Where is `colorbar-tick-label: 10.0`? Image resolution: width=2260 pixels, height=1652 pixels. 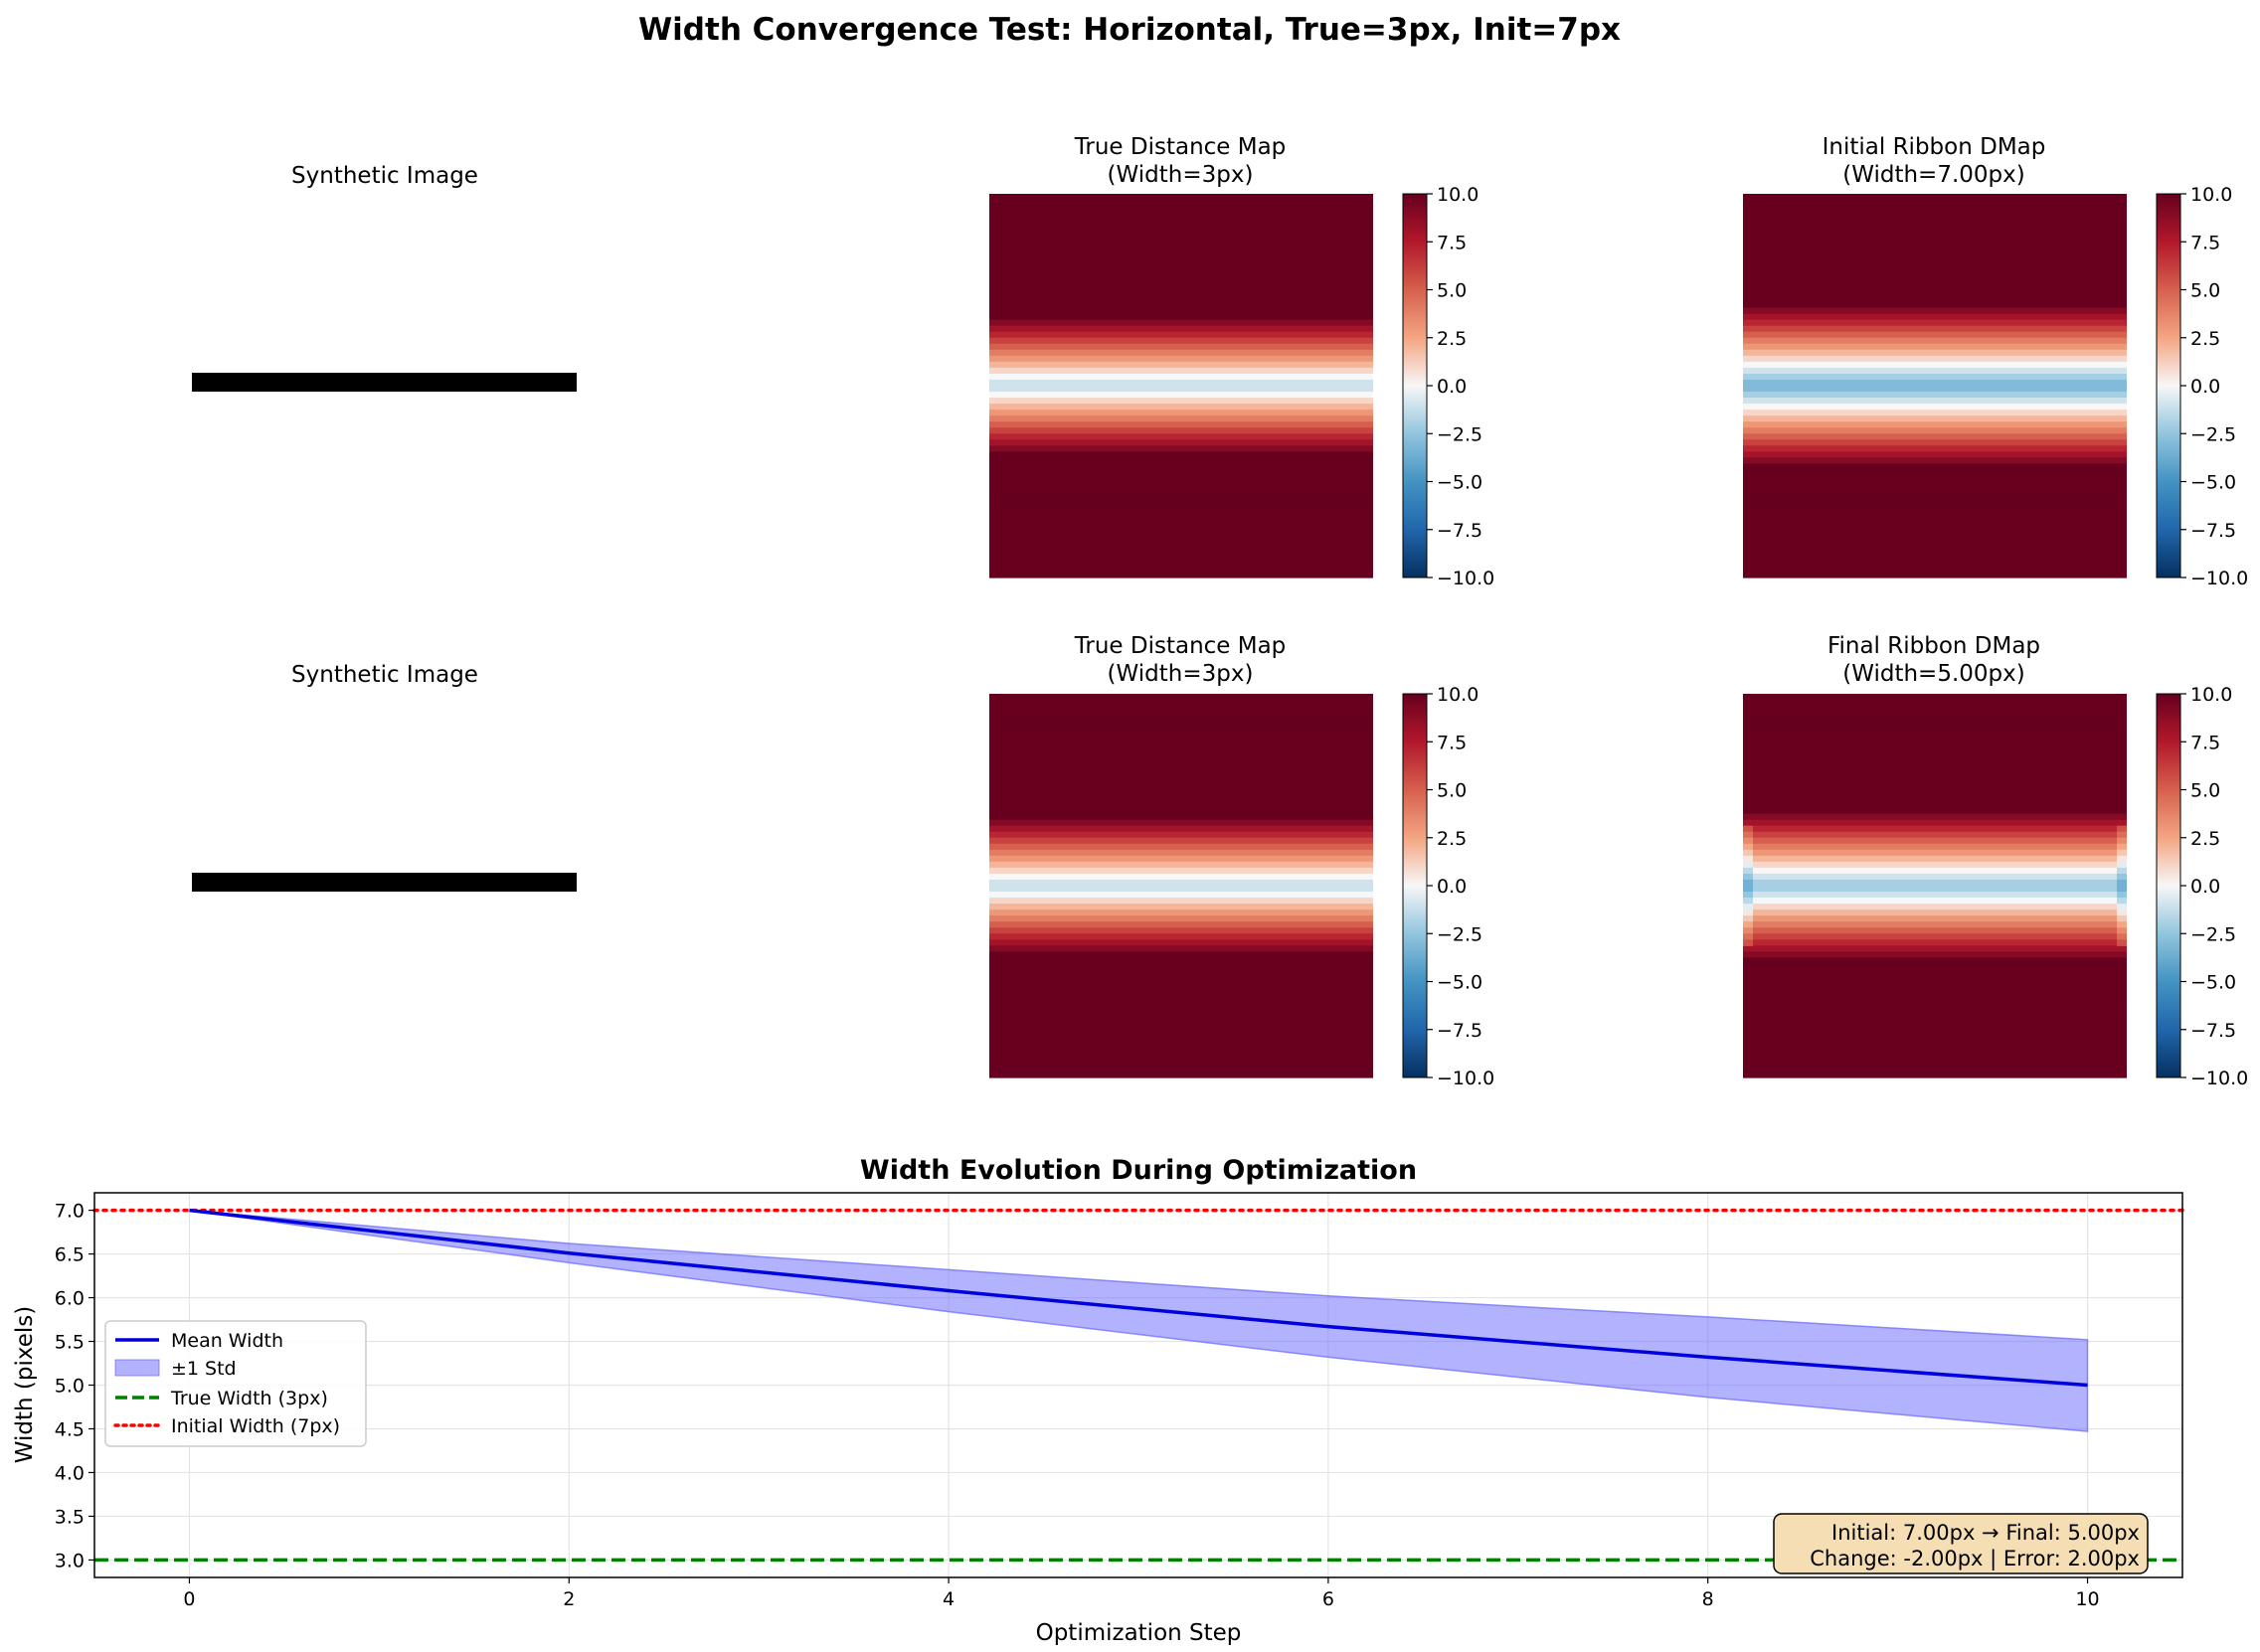
colorbar-tick-label: 10.0 is located at coordinates (1457, 195).